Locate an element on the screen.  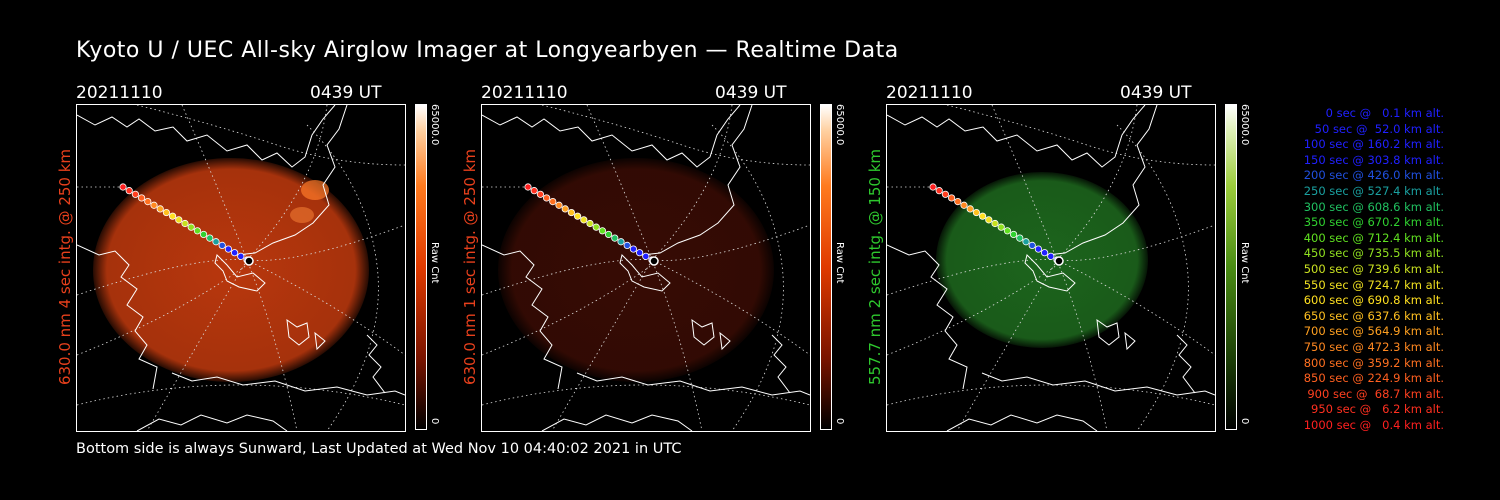
legend-row: 450 sec @ 735.5 km alt. is located at coordinates (1373, 253).